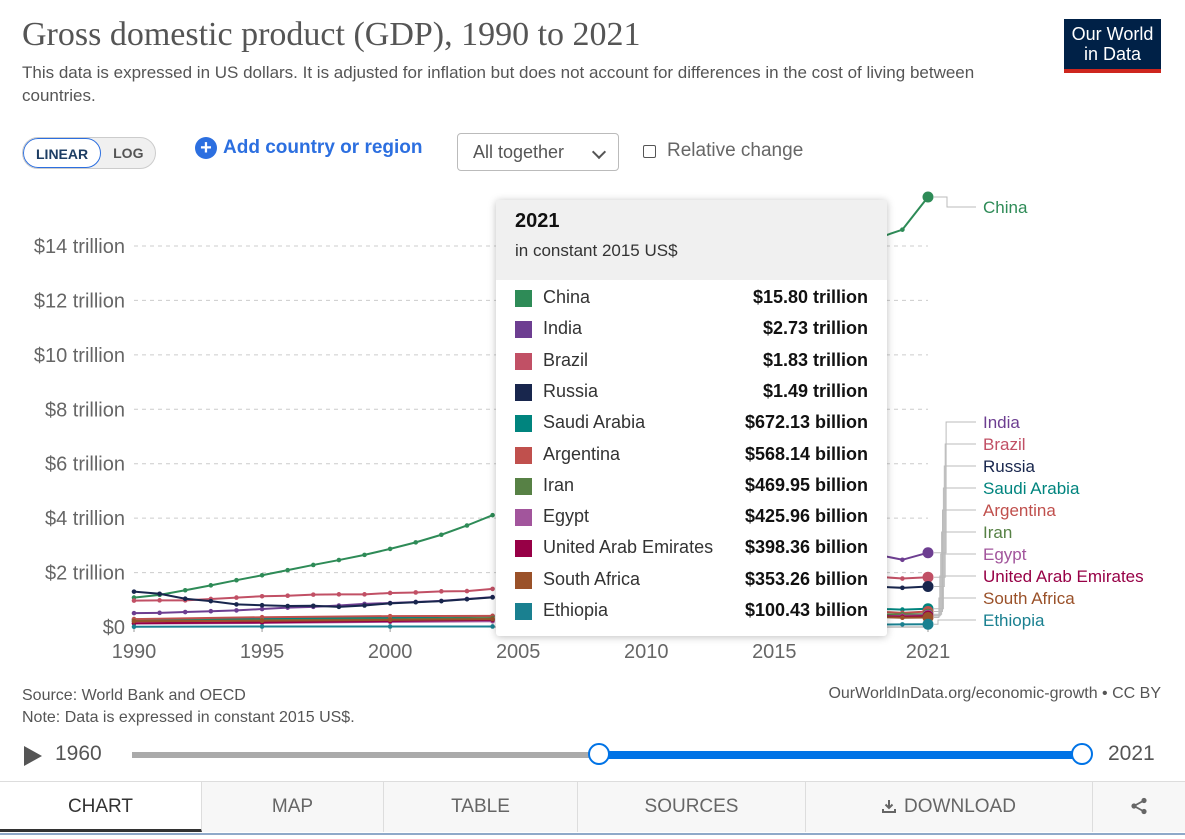 This screenshot has height=839, width=1185. Describe the element at coordinates (313, 620) in the screenshot. I see `series-line-south-africa` at that location.